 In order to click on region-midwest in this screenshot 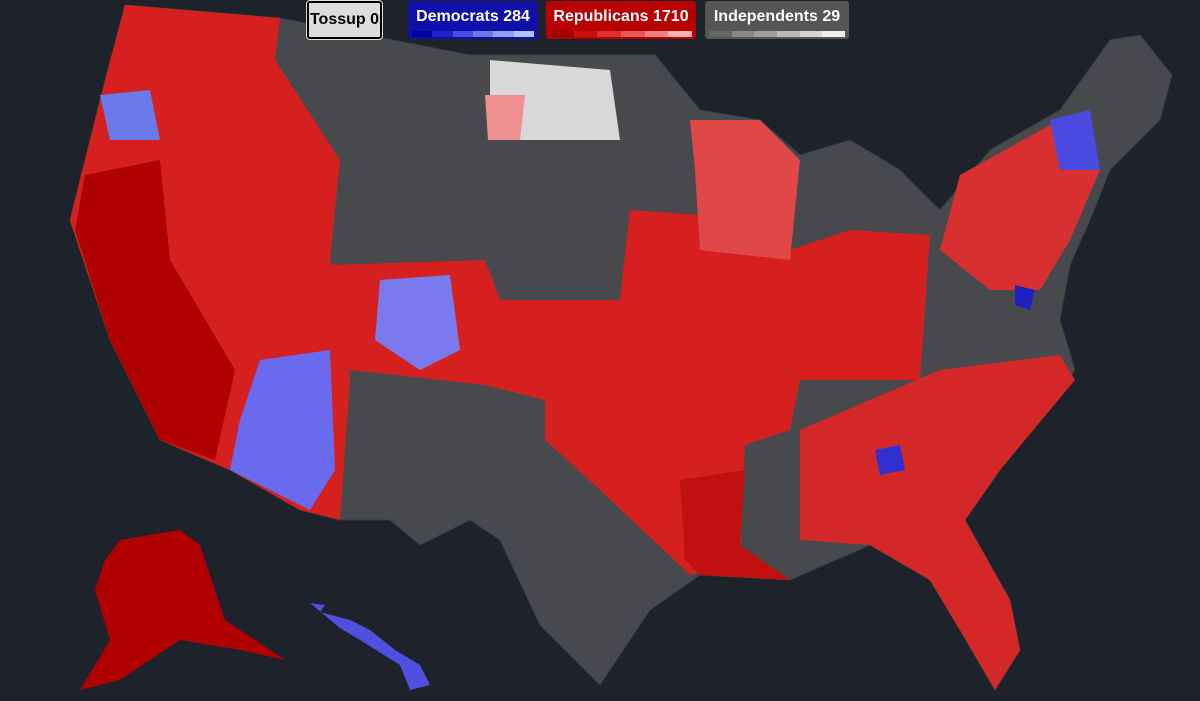, I will do `click(745, 190)`.